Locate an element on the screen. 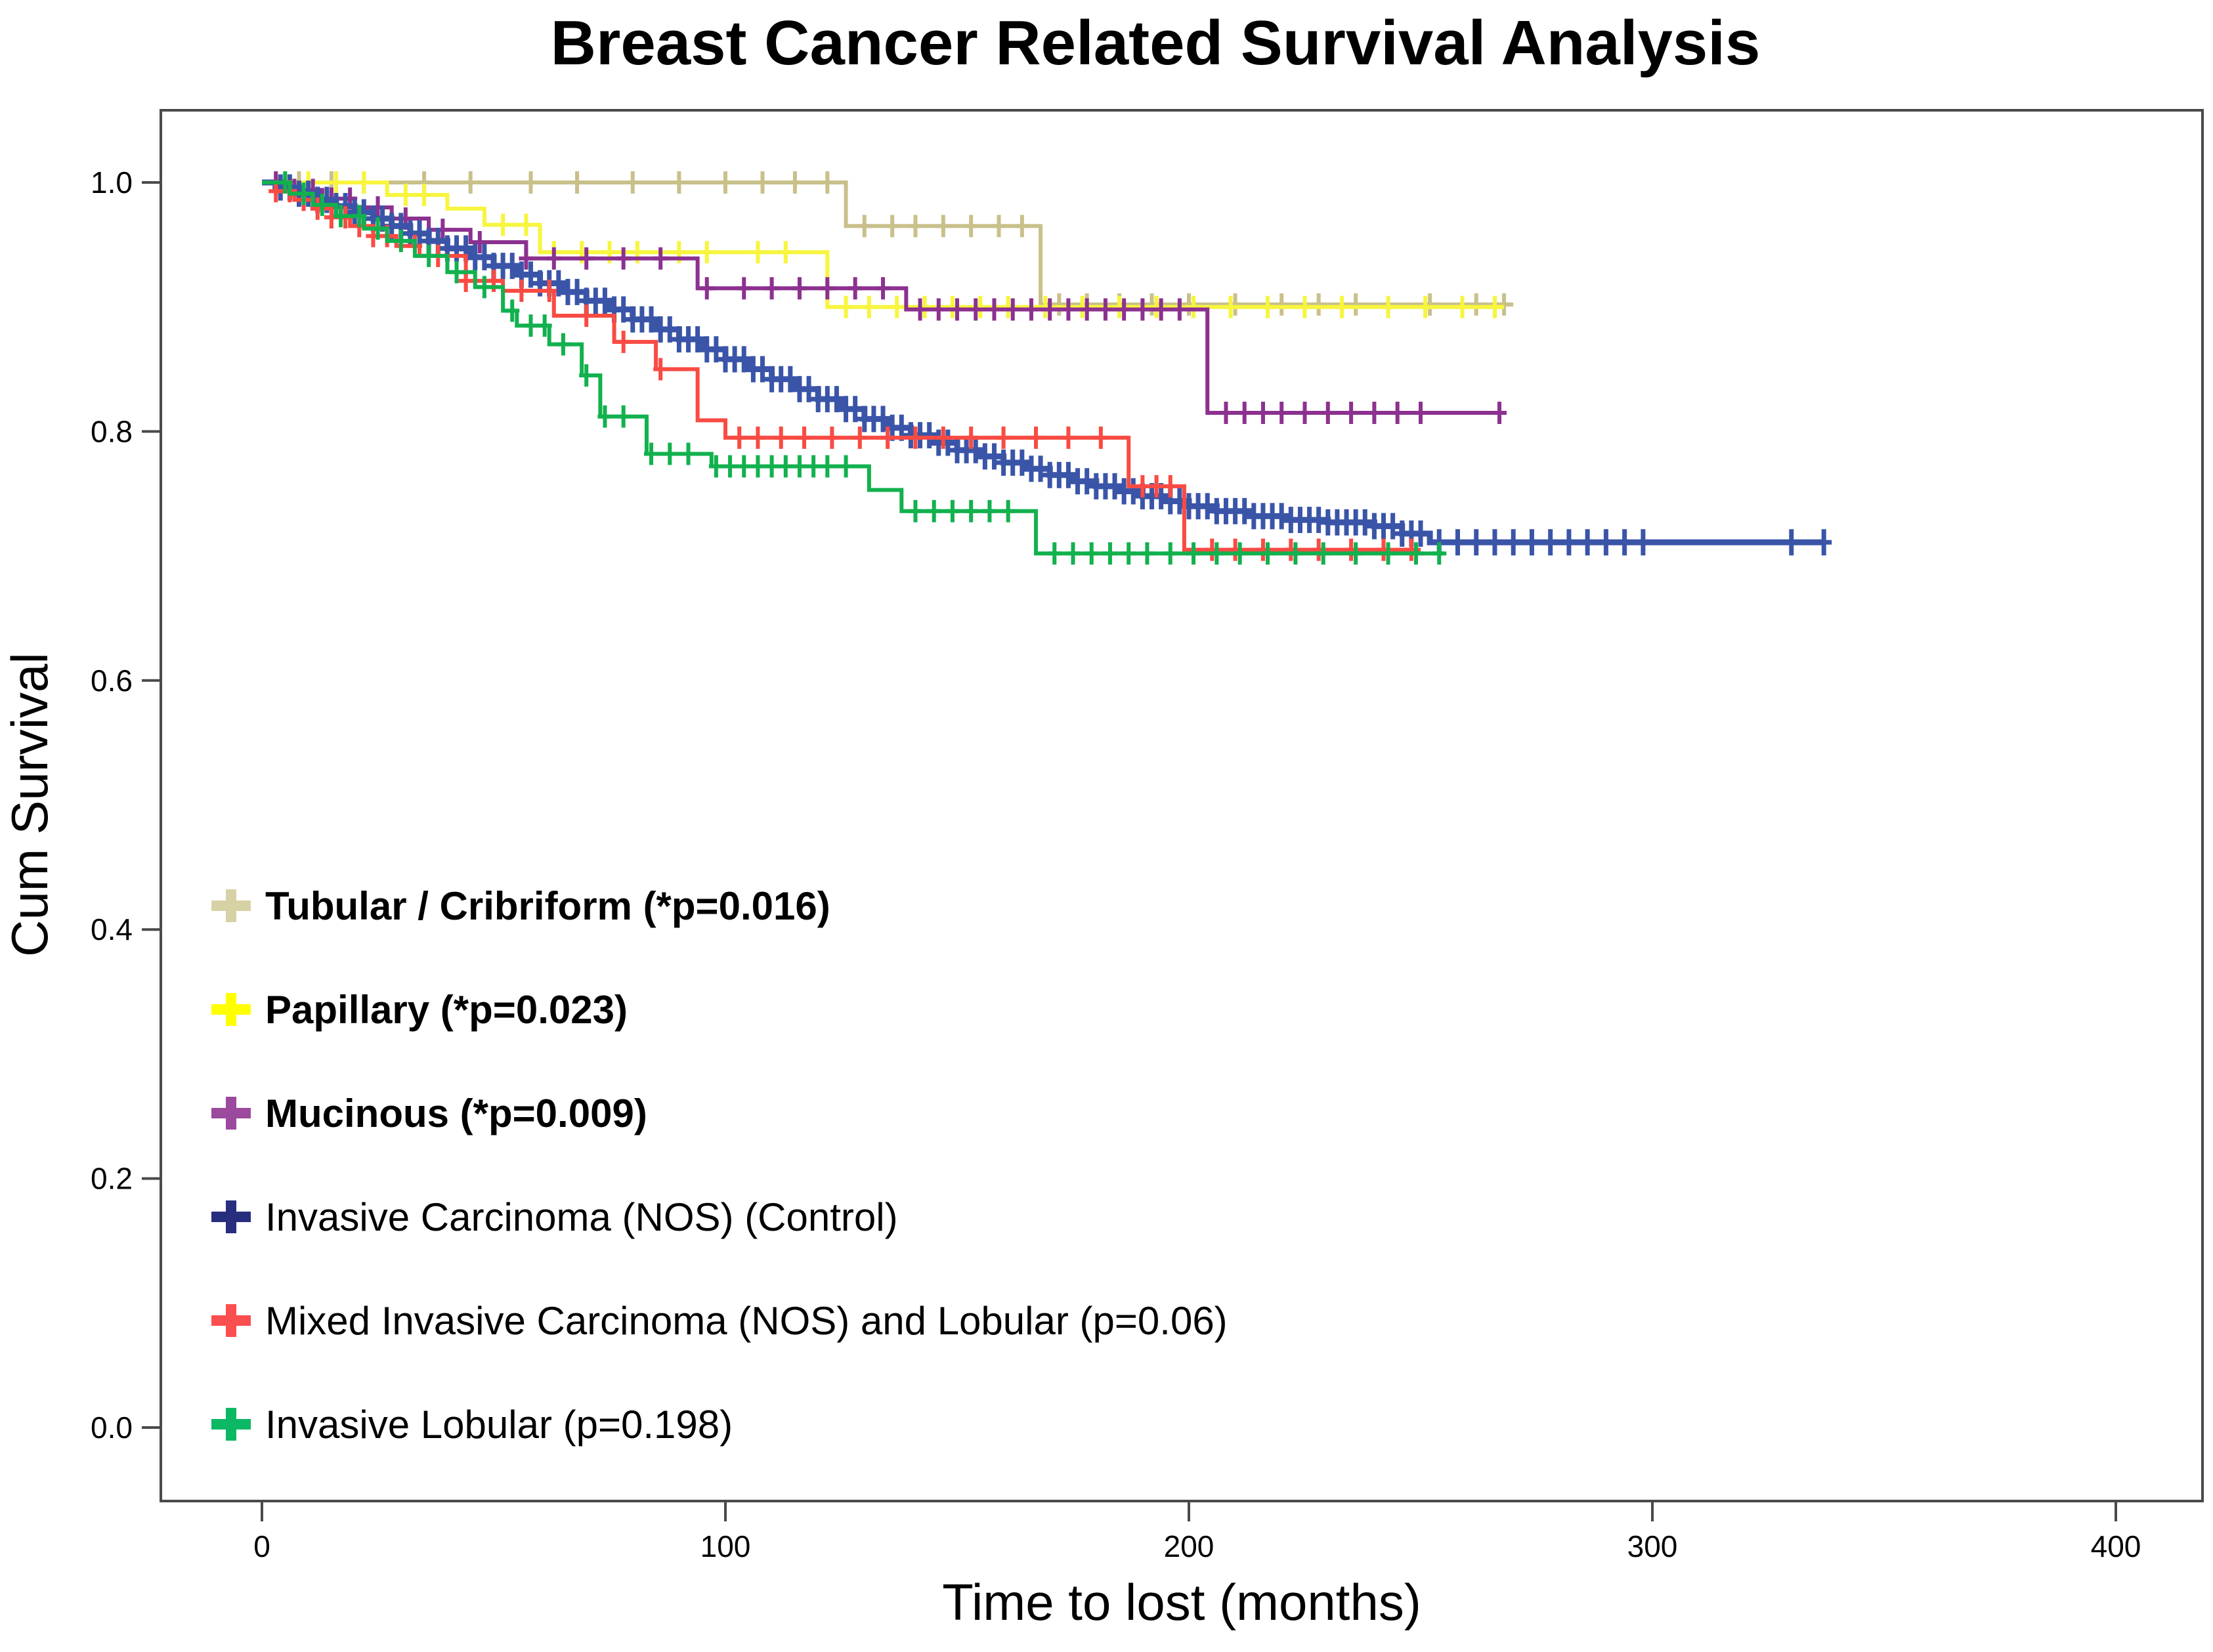  legend-item-papillary: Papillary (*p=0.023) is located at coordinates (419, 1010).